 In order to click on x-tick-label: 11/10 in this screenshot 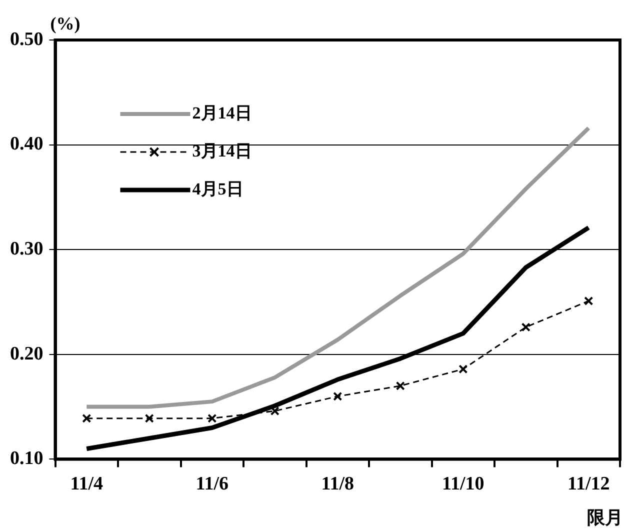, I will do `click(463, 484)`.